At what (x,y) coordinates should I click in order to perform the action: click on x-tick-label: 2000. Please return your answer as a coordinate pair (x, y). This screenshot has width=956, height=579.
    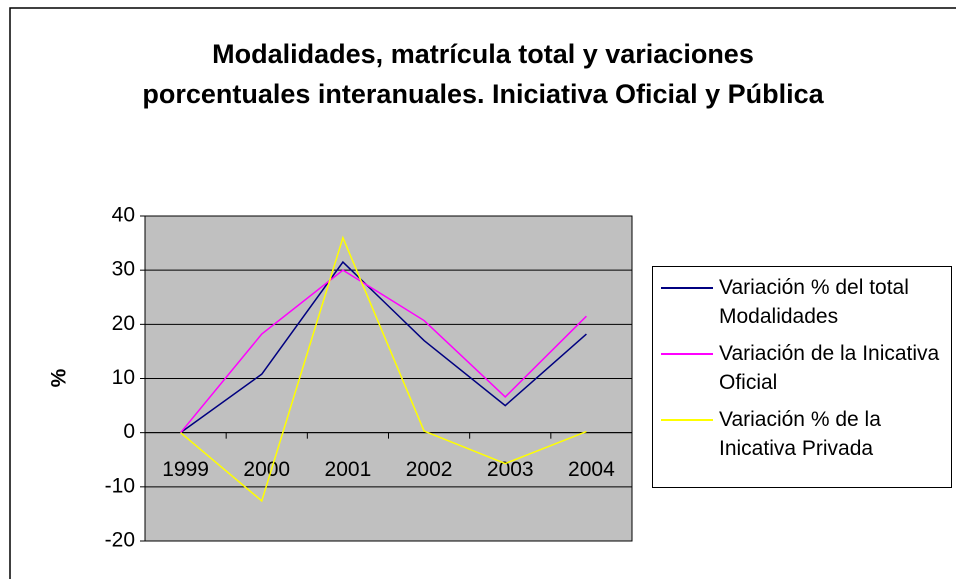
    Looking at the image, I should click on (266, 469).